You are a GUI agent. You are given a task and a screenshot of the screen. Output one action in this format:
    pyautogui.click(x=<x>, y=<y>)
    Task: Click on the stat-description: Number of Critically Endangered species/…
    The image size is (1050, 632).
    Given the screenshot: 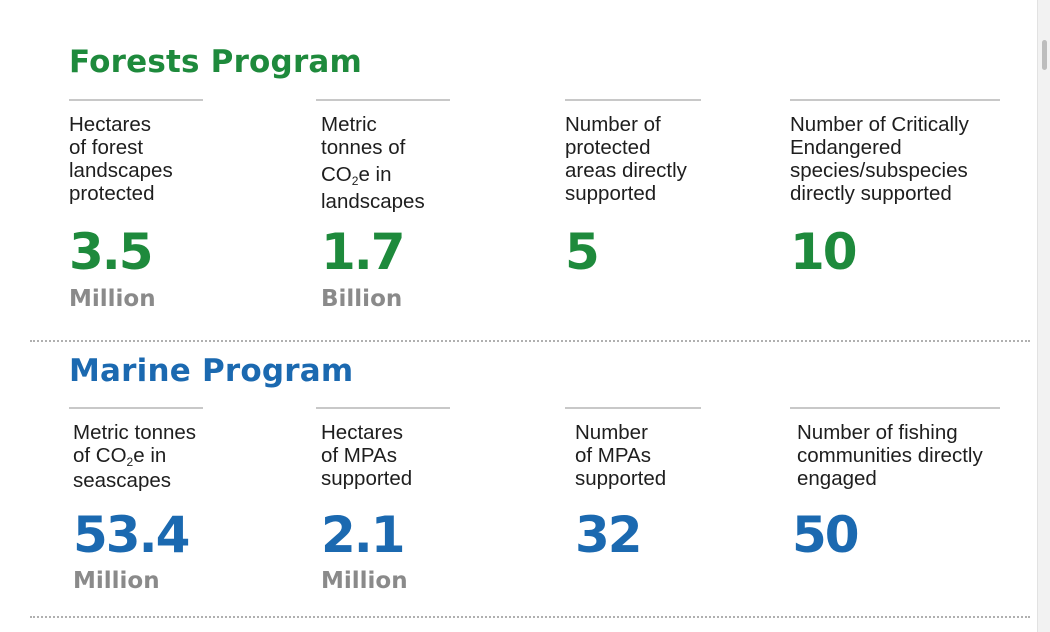 What is the action you would take?
    pyautogui.click(x=879, y=159)
    